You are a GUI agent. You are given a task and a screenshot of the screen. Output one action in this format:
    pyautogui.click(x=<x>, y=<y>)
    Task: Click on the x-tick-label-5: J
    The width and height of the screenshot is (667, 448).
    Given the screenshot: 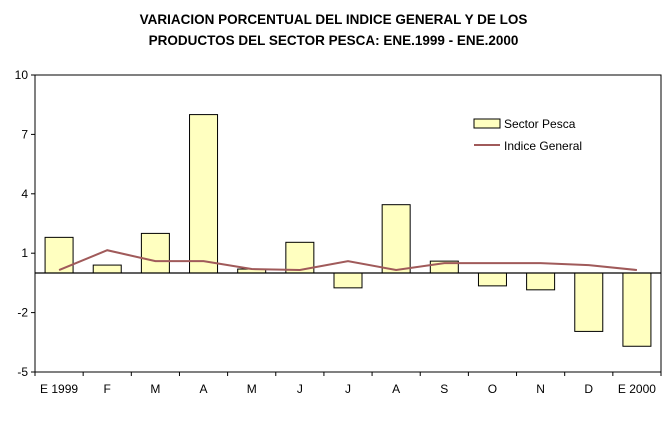 What is the action you would take?
    pyautogui.click(x=300, y=389)
    